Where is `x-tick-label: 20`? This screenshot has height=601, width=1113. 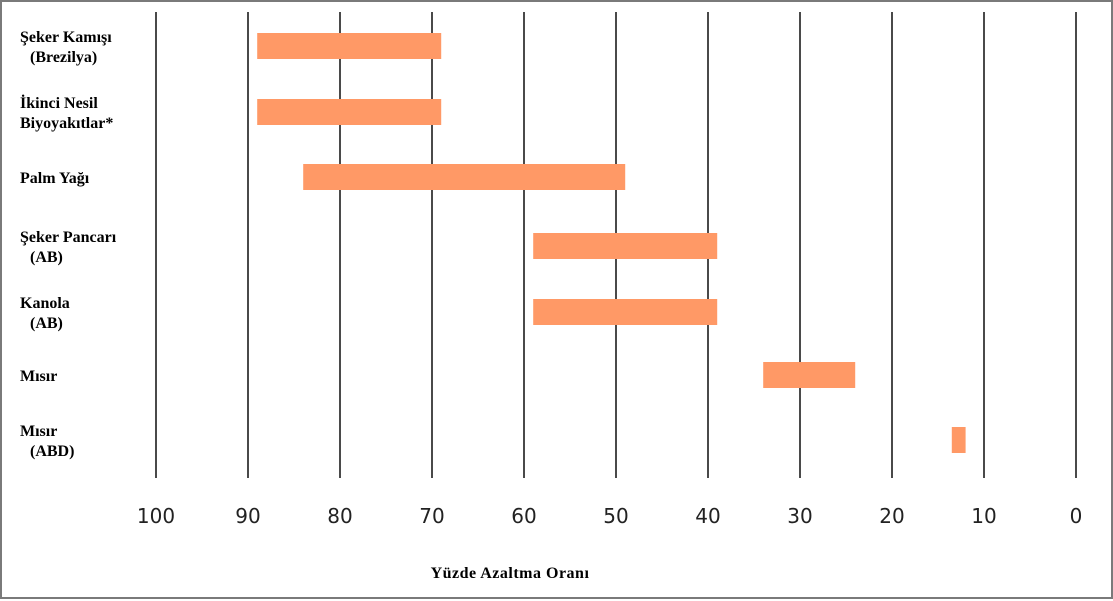 x-tick-label: 20 is located at coordinates (891, 516).